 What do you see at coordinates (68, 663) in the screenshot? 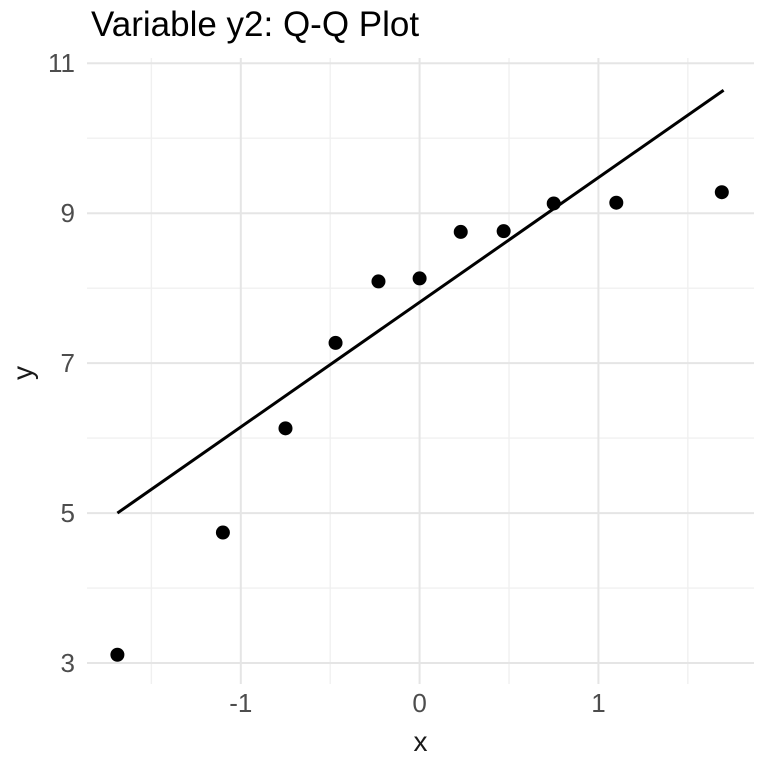
I see `y-tick-label: 3` at bounding box center [68, 663].